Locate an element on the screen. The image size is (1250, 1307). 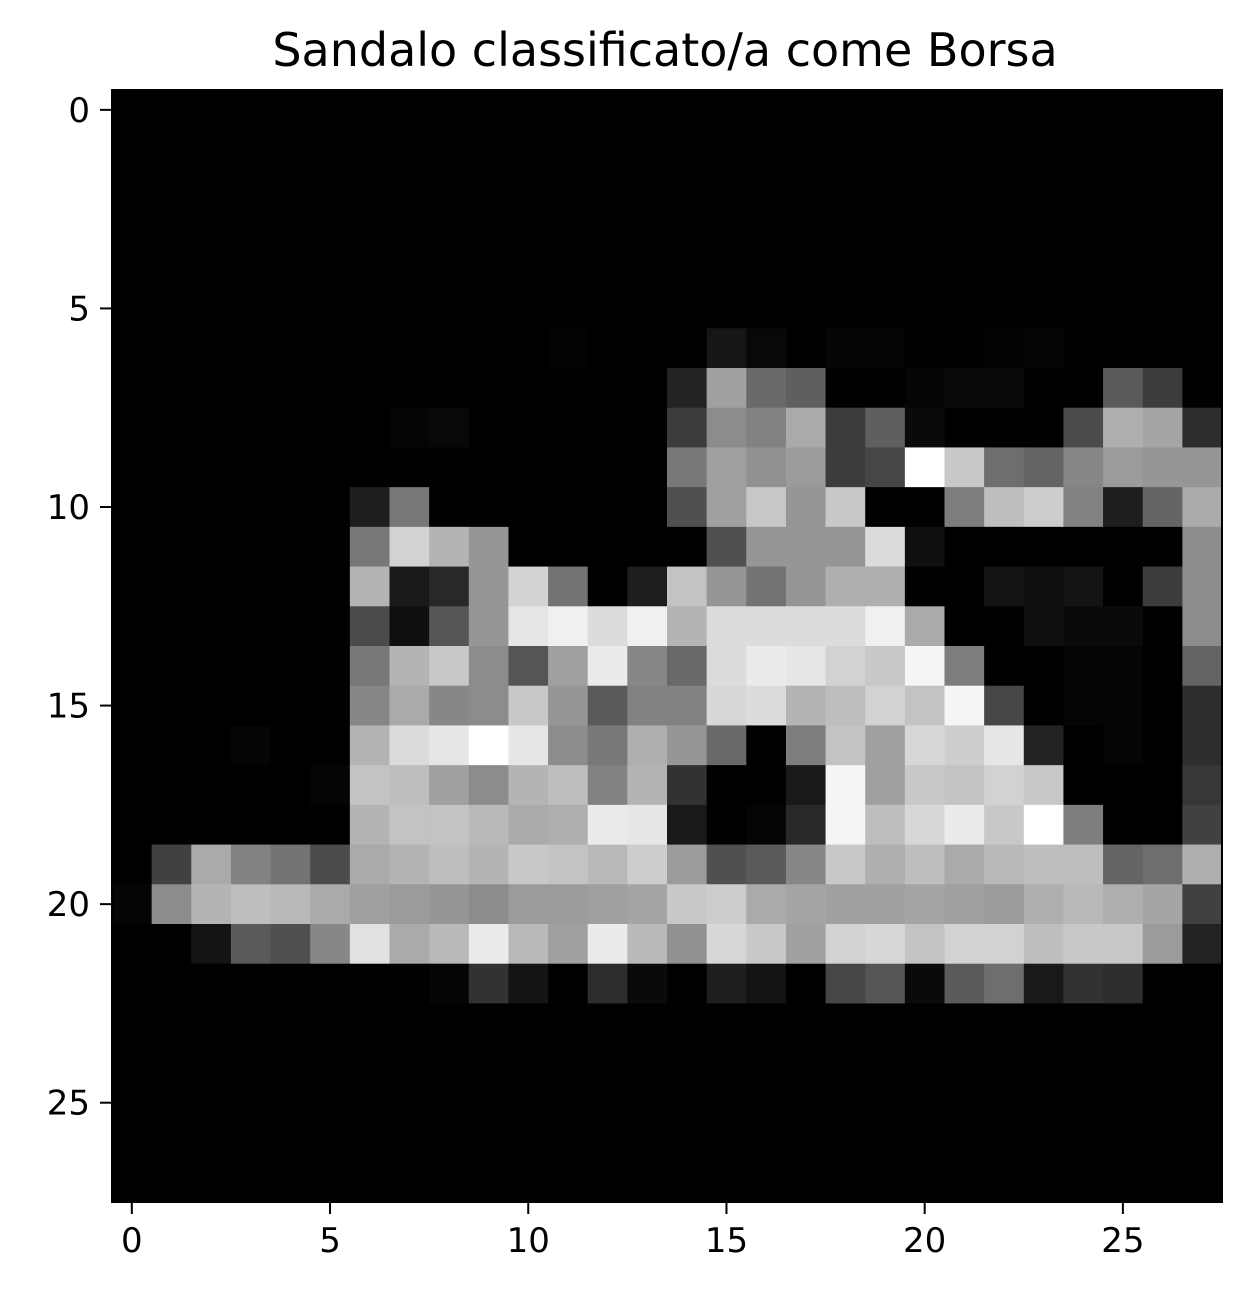
pixel-cell-r26-c12 is located at coordinates (607, 1142).